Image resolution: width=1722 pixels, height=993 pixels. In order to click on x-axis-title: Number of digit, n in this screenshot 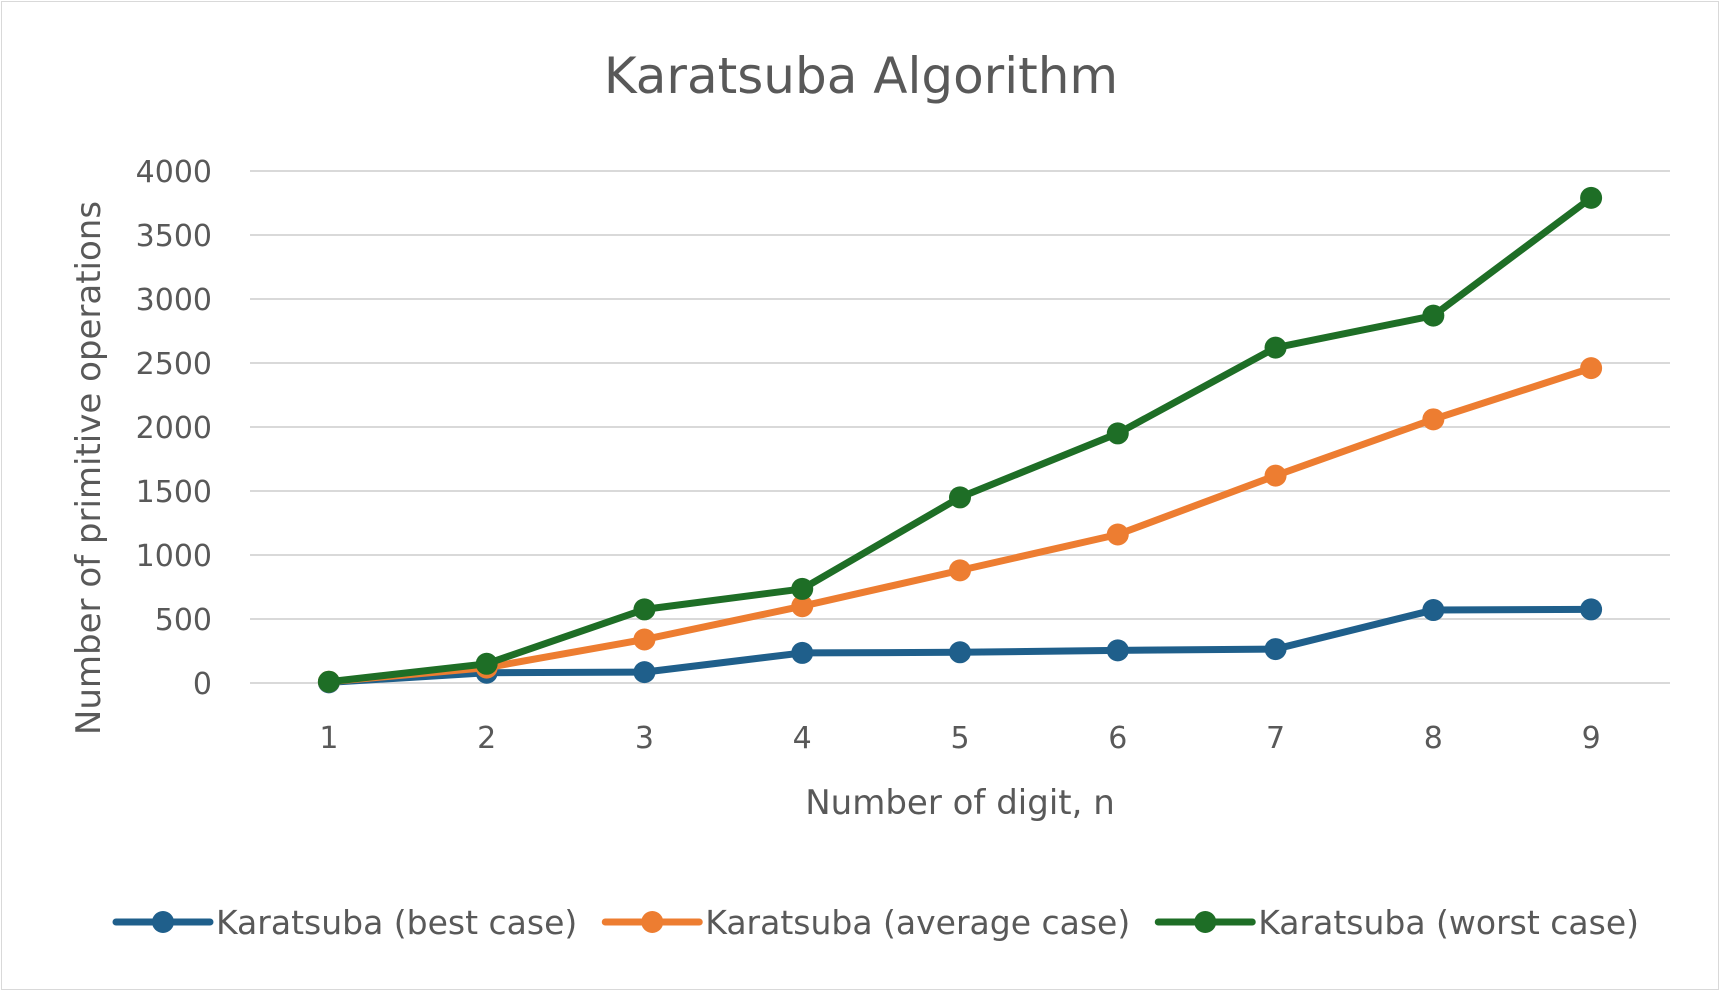, I will do `click(960, 803)`.